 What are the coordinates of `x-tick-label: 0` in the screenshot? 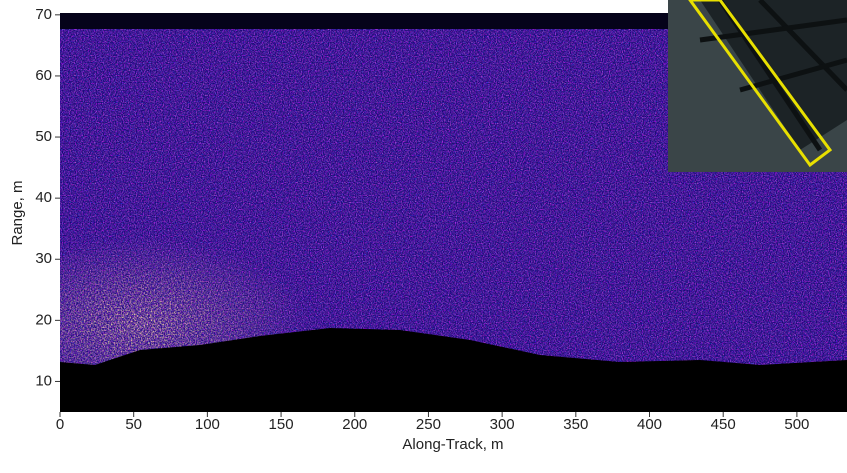 It's located at (60, 424).